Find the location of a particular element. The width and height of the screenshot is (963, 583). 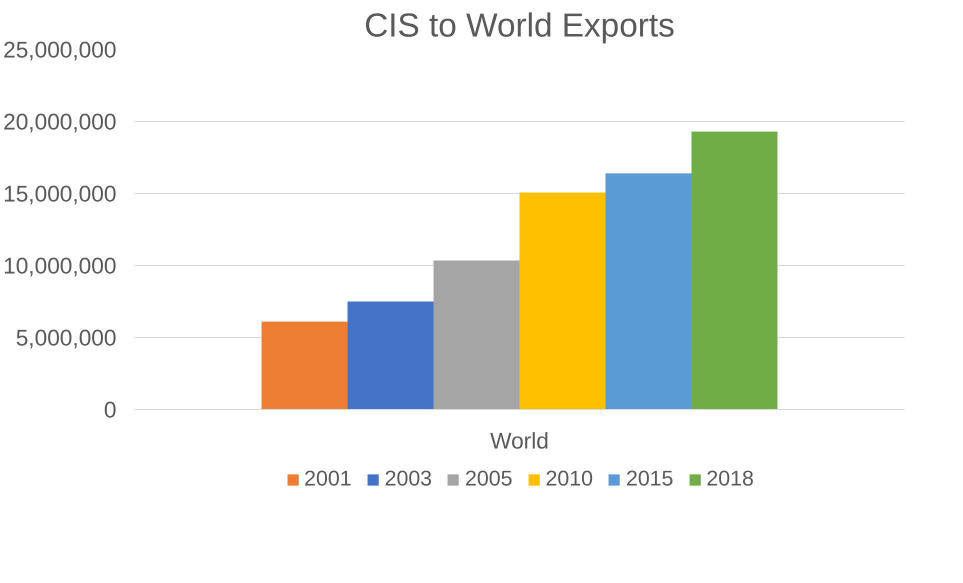

y-tick-label: 10,000,000 is located at coordinates (60, 265).